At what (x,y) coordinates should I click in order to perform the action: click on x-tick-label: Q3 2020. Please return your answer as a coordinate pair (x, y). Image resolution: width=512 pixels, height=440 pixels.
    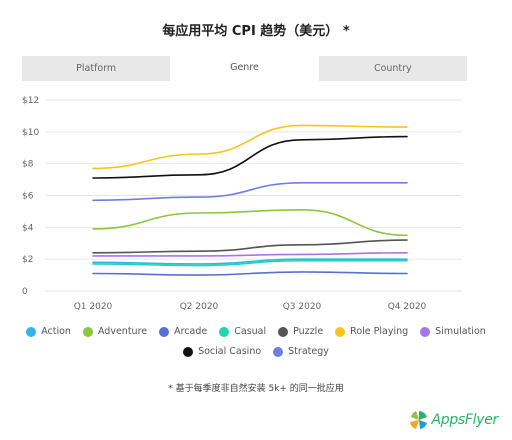
    Looking at the image, I should click on (302, 307).